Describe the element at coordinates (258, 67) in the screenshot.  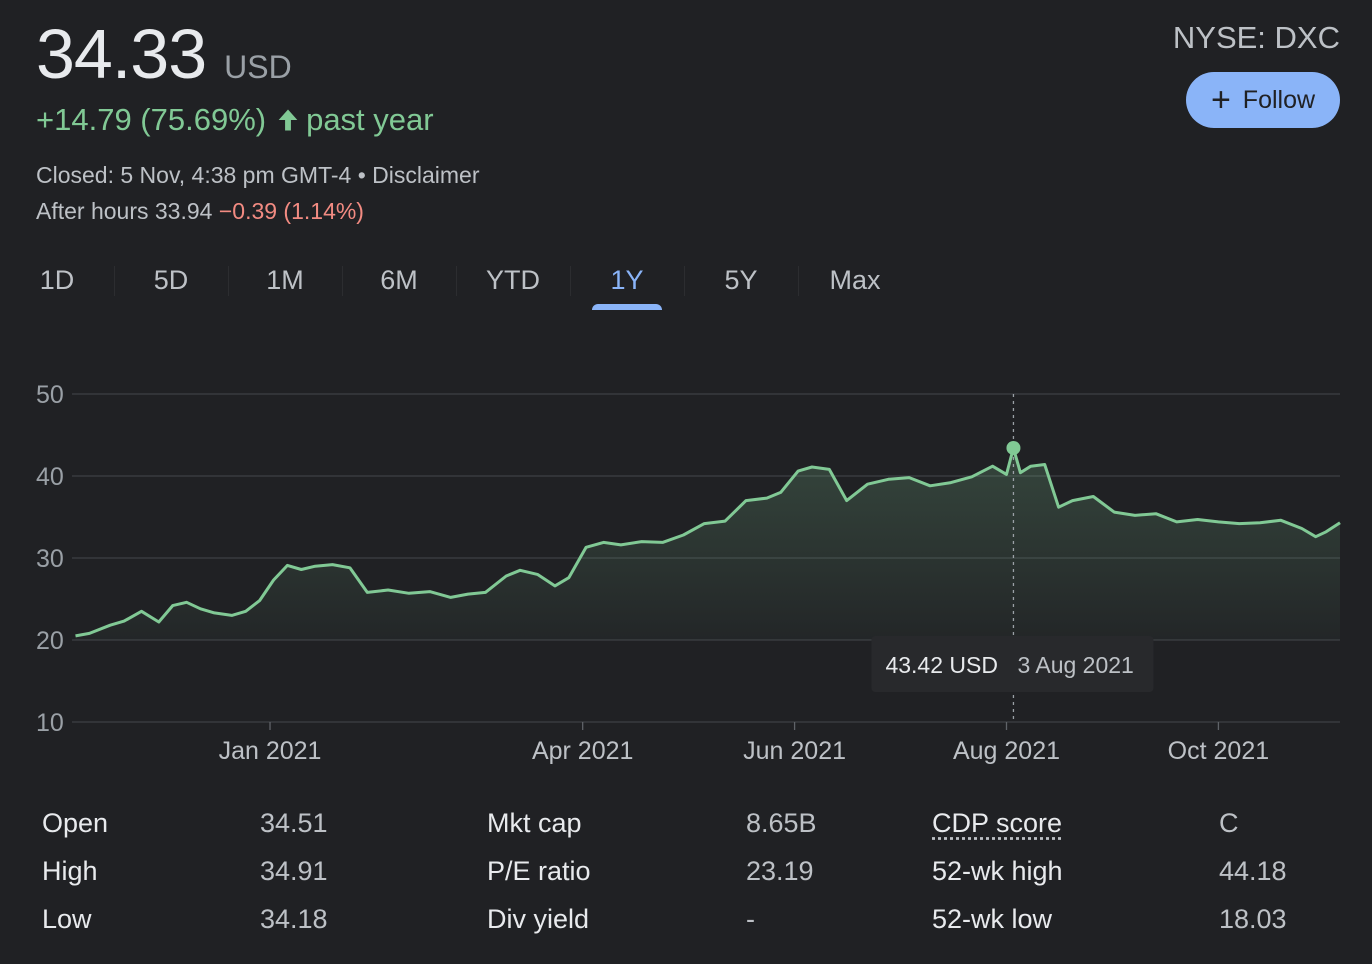
I see `currency-label: USD` at that location.